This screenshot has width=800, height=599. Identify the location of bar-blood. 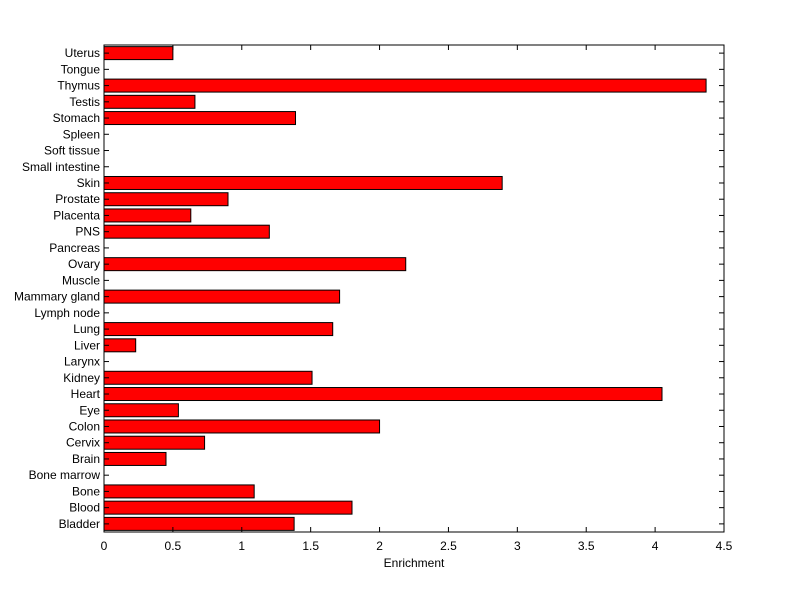
(228, 507).